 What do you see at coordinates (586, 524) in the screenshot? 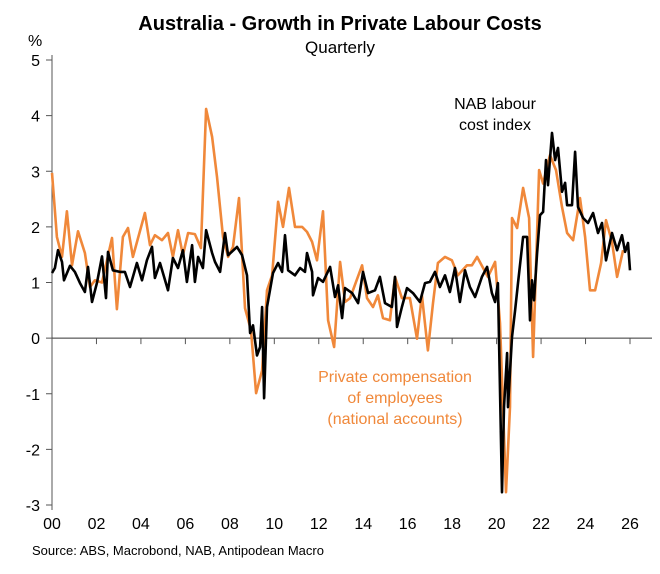
I see `x-tick-label: 24` at bounding box center [586, 524].